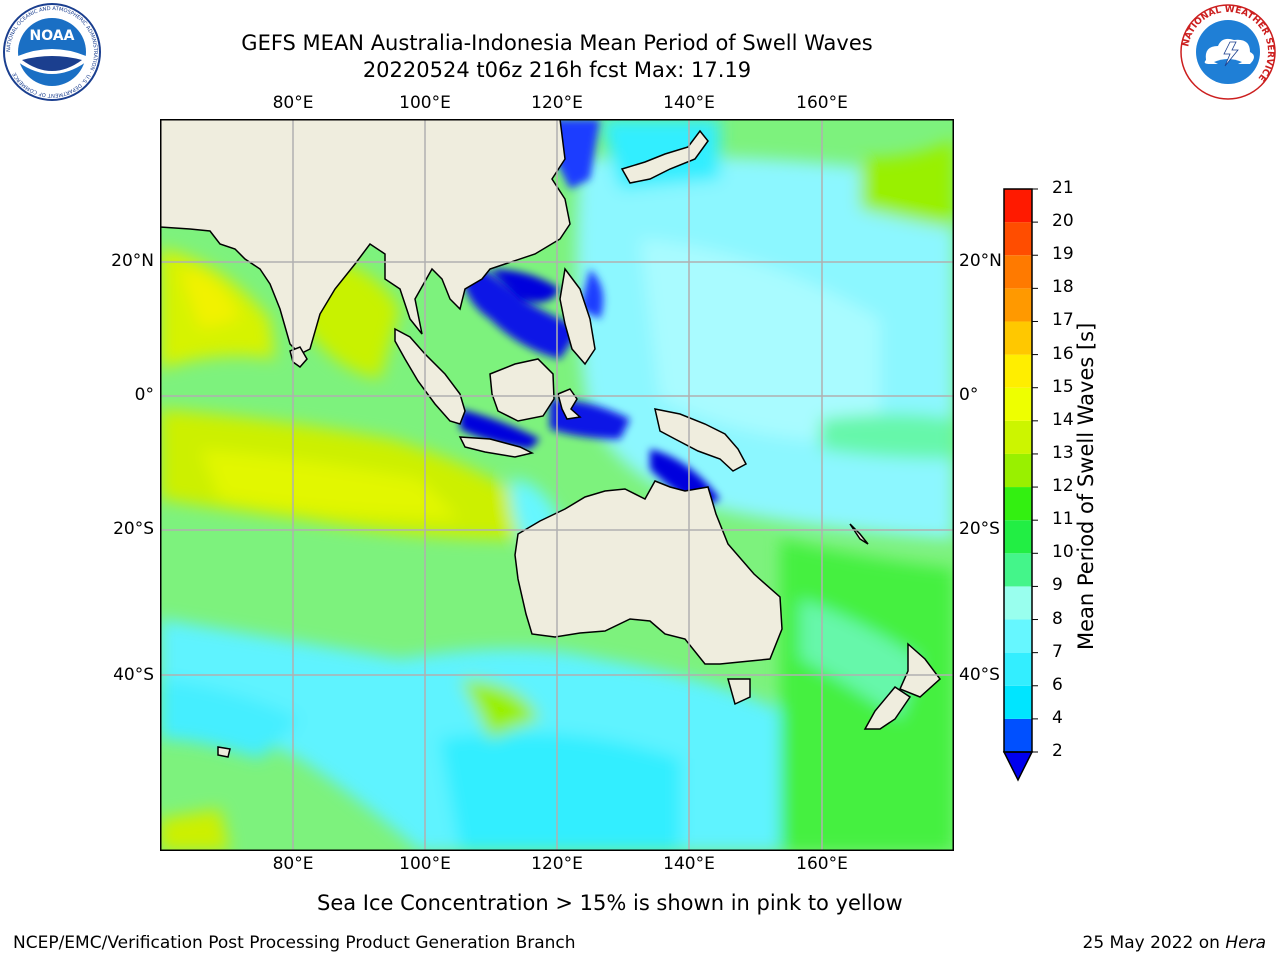  What do you see at coordinates (1063, 221) in the screenshot?
I see `colorbar-level-label: 20` at bounding box center [1063, 221].